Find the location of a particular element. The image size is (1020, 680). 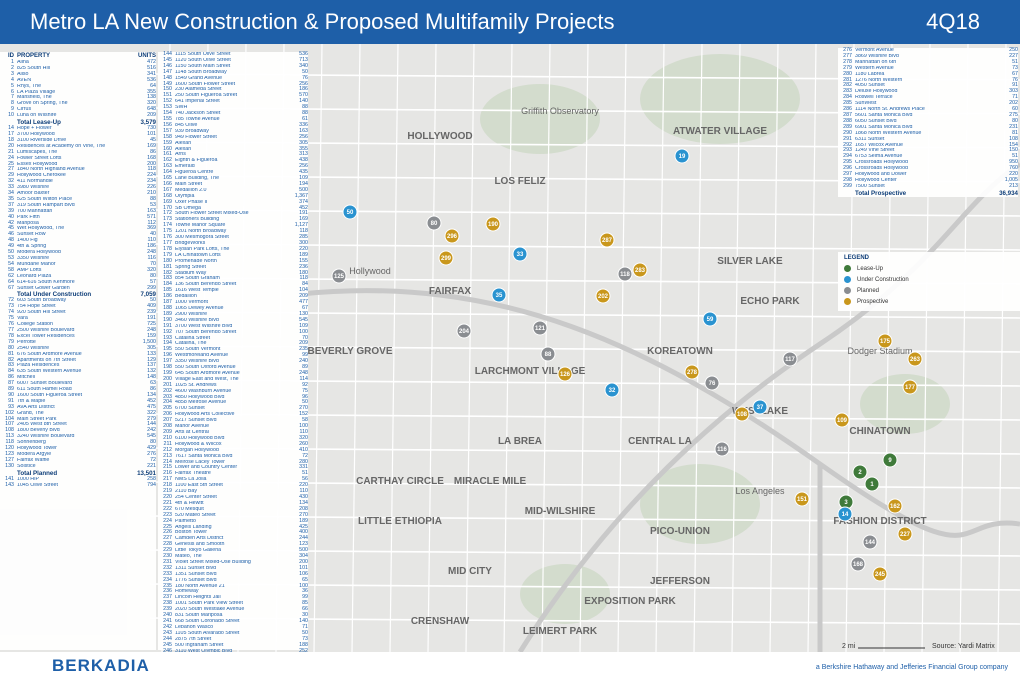

col-id: ID is located at coordinates (11, 56).